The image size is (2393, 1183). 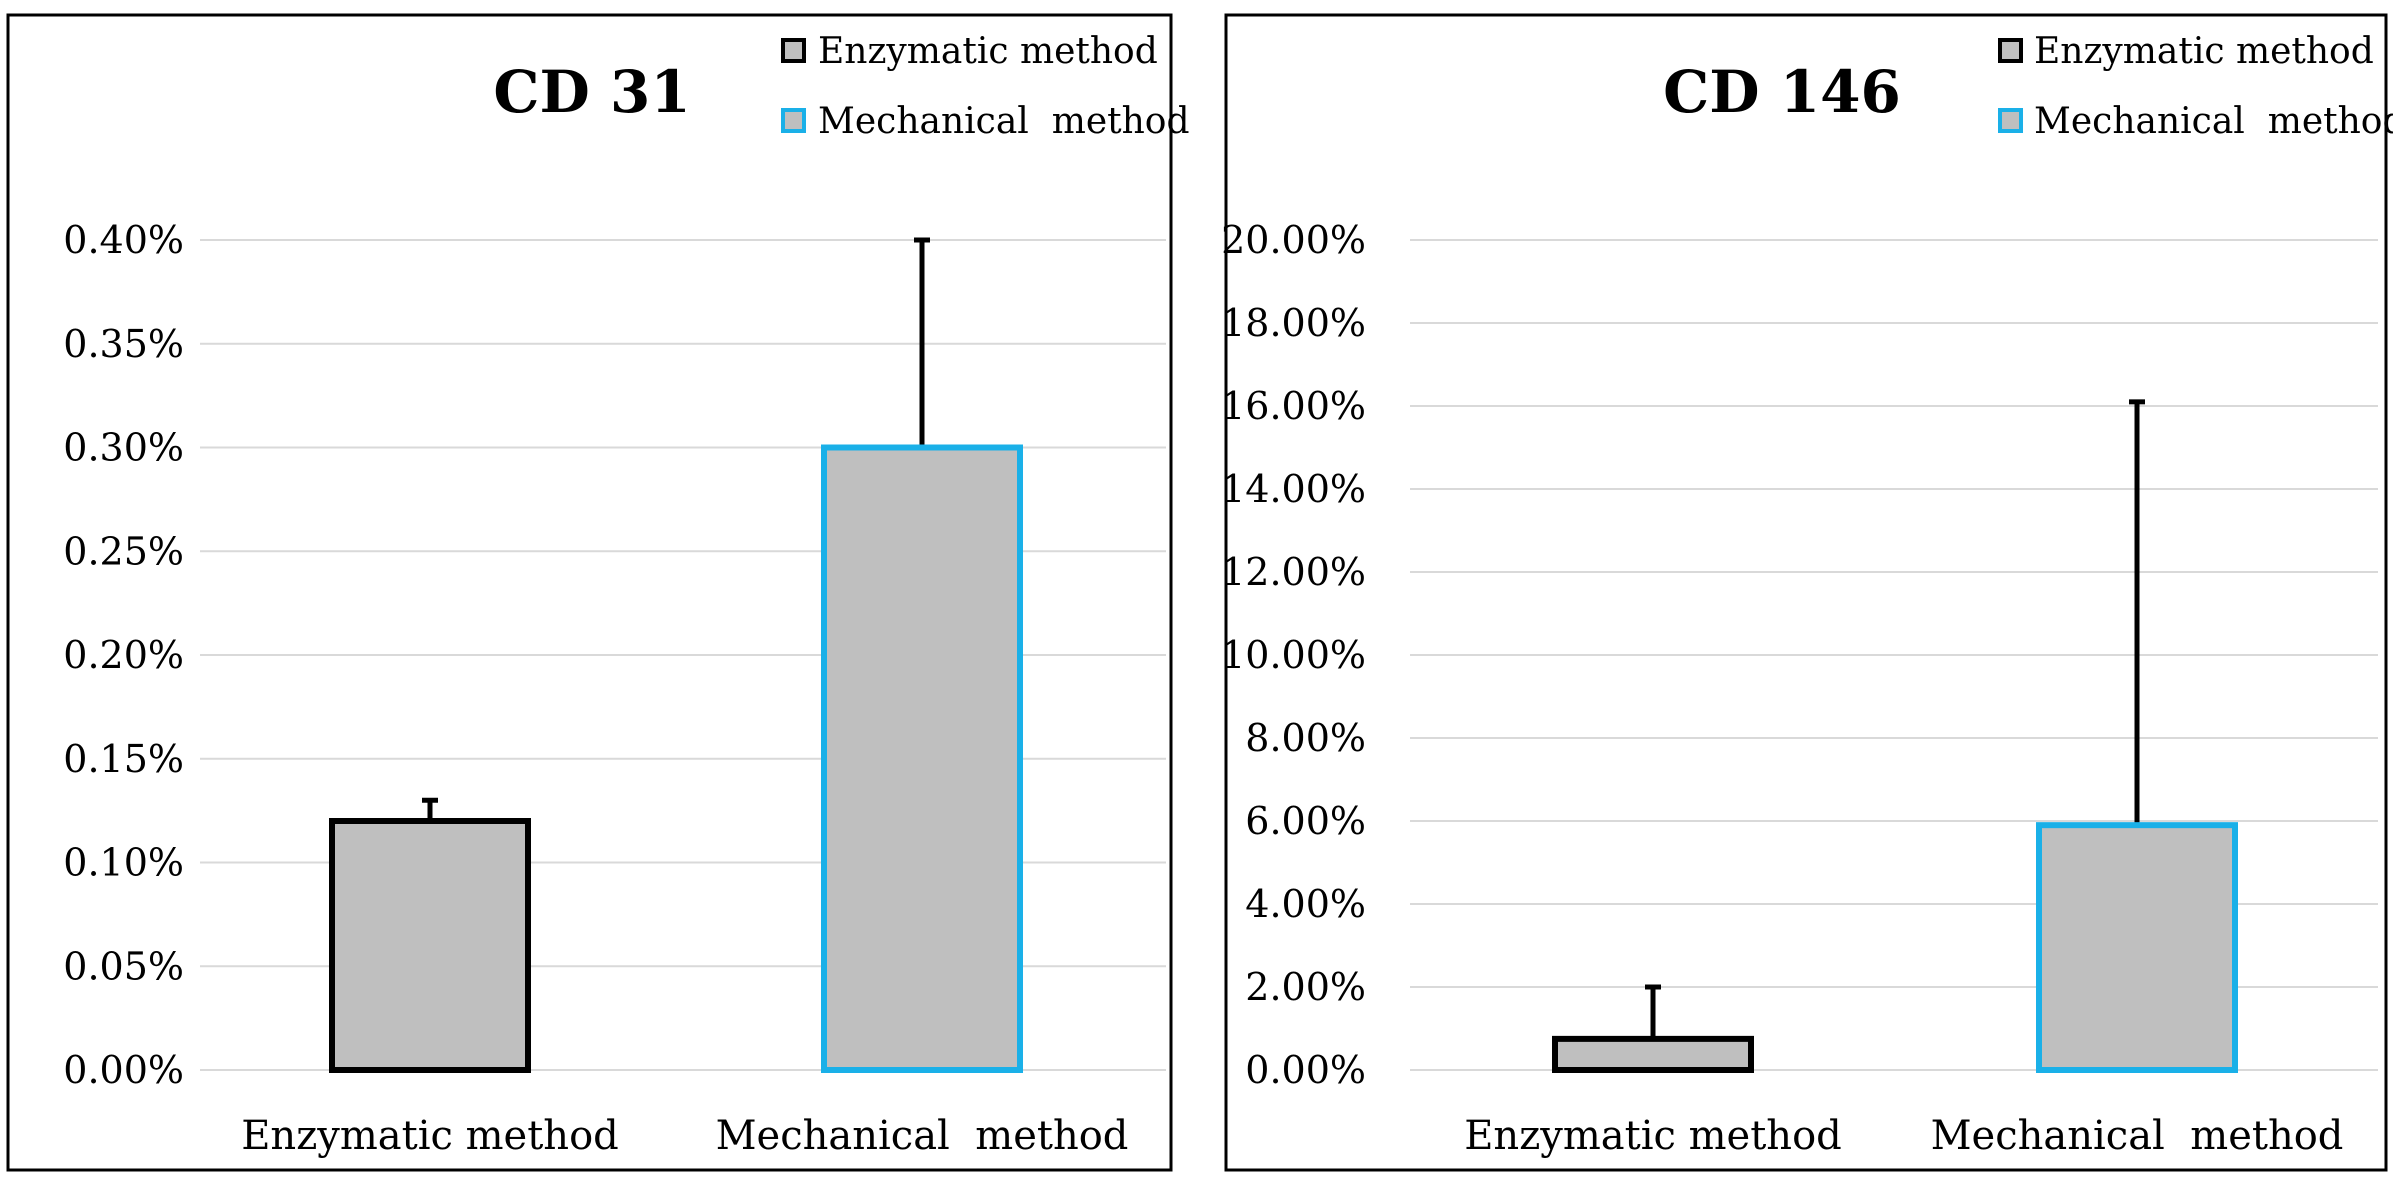 What do you see at coordinates (123, 759) in the screenshot?
I see `chart-cd31-y-tick-label: 0.15%` at bounding box center [123, 759].